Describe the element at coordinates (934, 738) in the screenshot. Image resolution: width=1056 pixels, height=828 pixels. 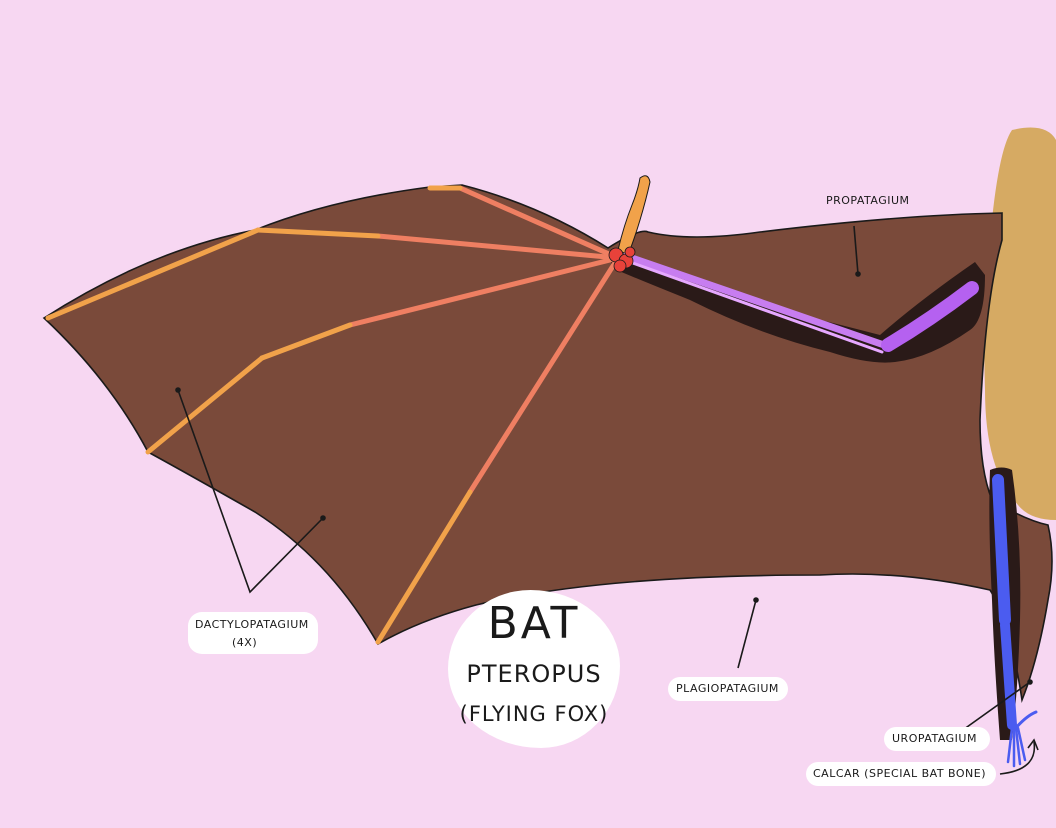
I see `uropatagium-label: UROPATAGIUM` at that location.